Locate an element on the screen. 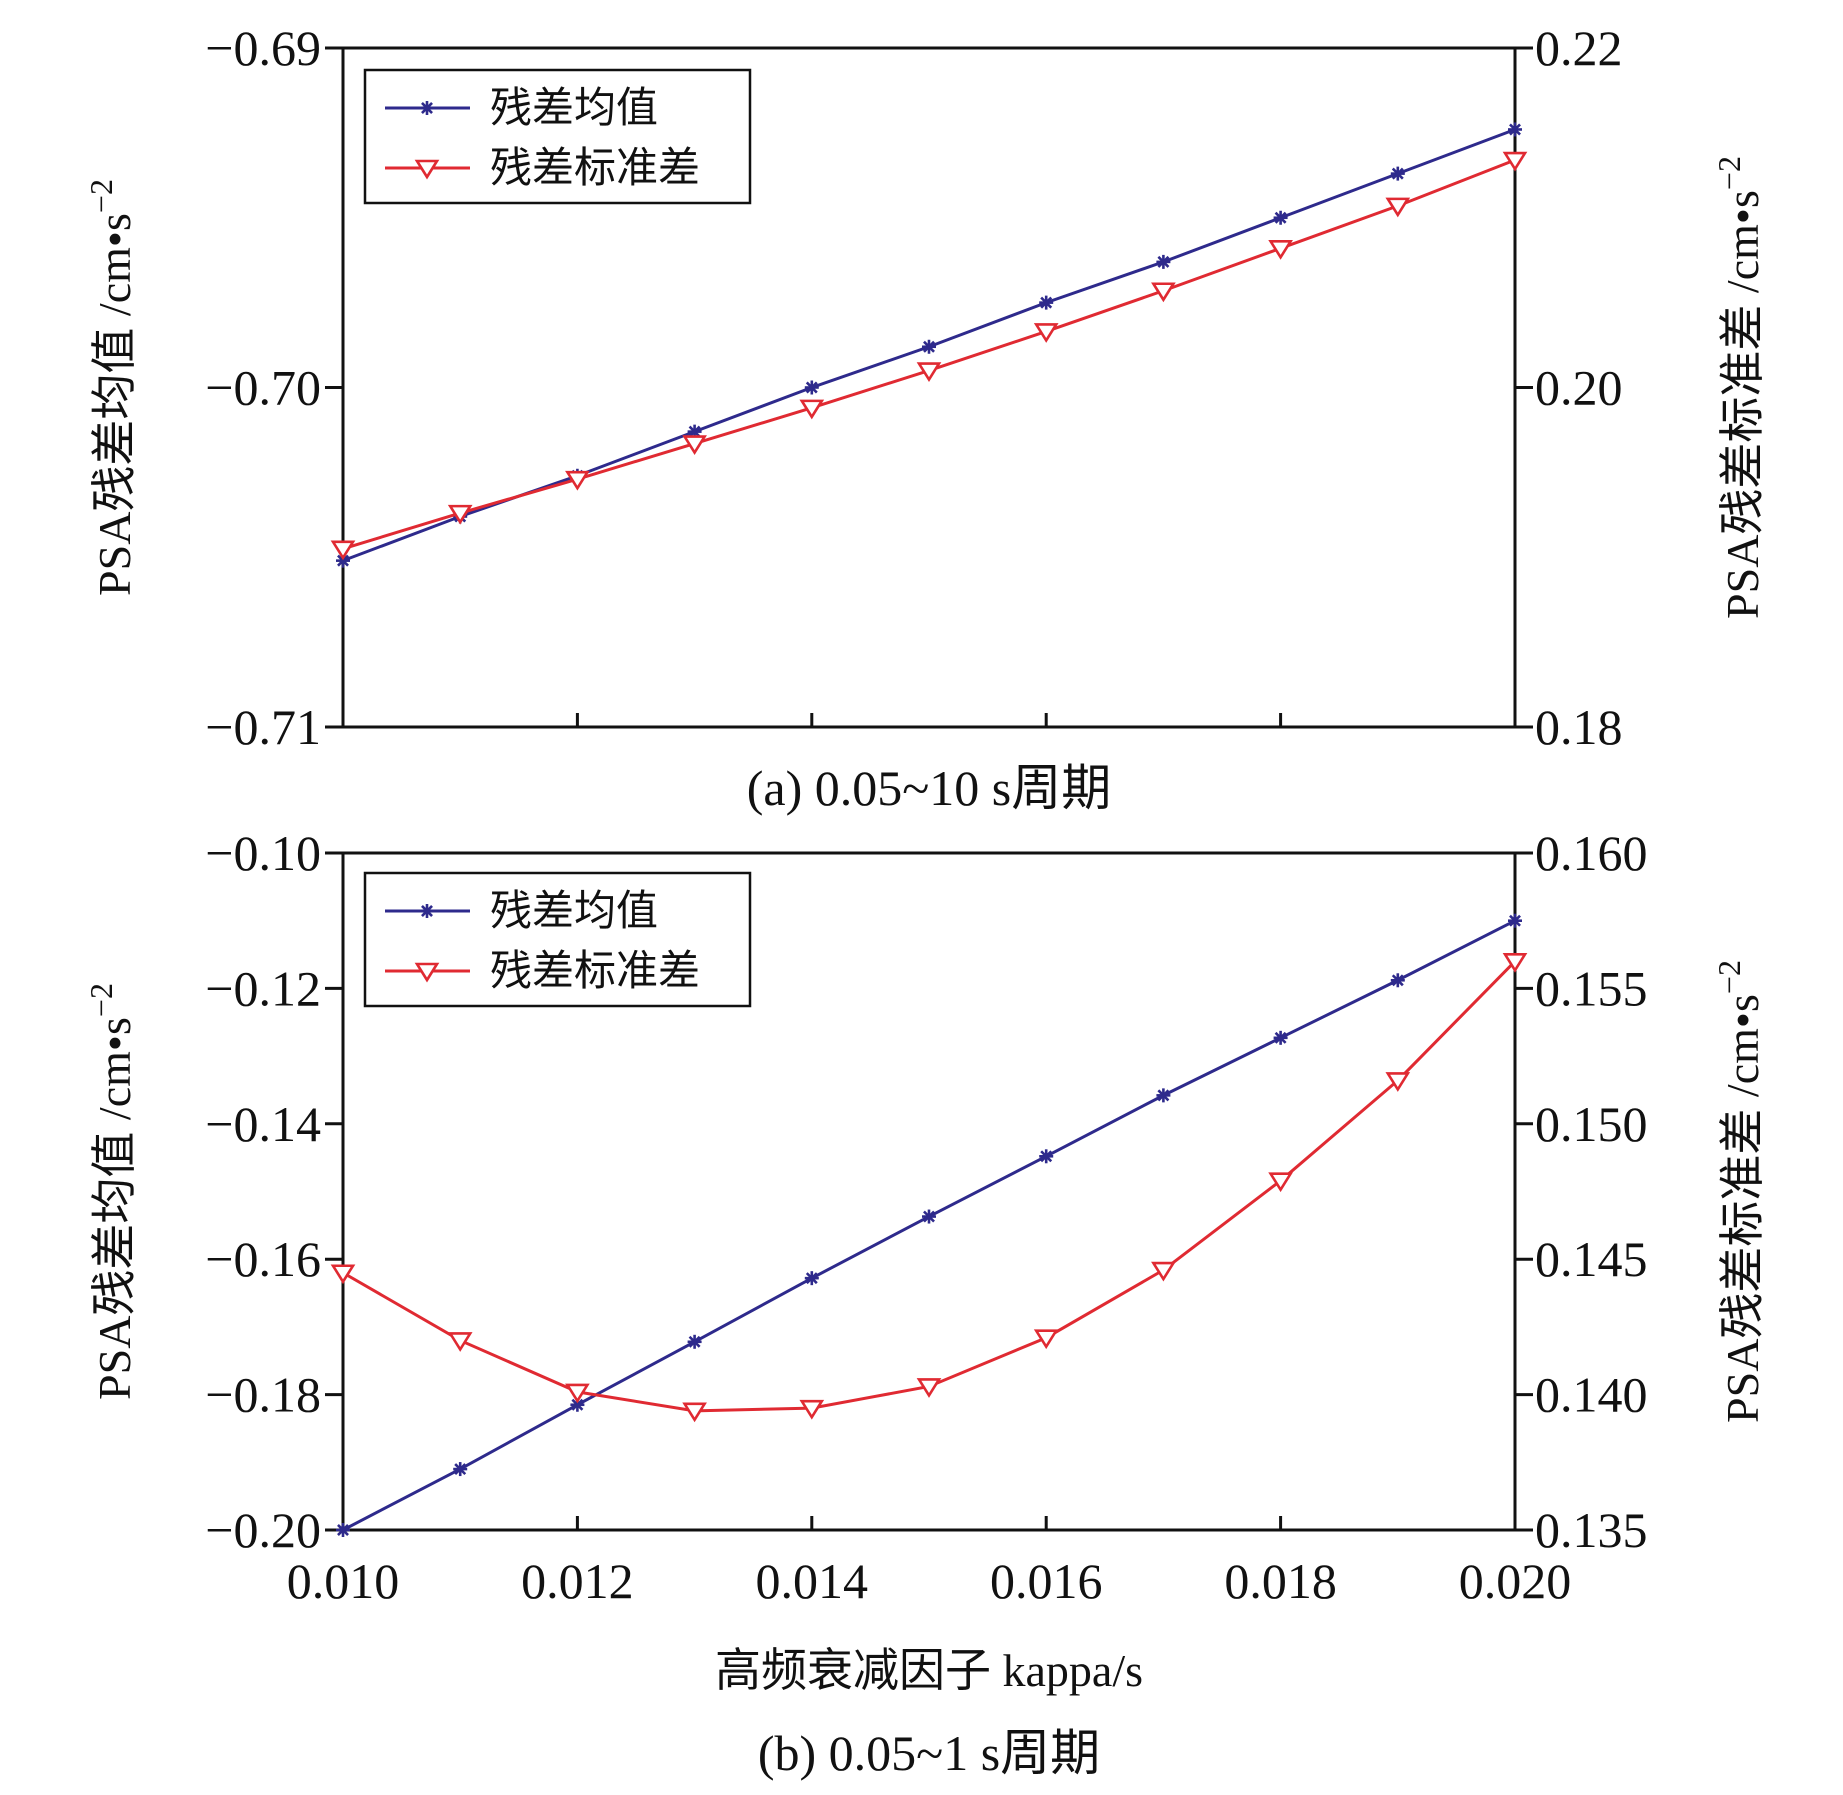  y-left-tick-label: −0.18 is located at coordinates (263, 1395).